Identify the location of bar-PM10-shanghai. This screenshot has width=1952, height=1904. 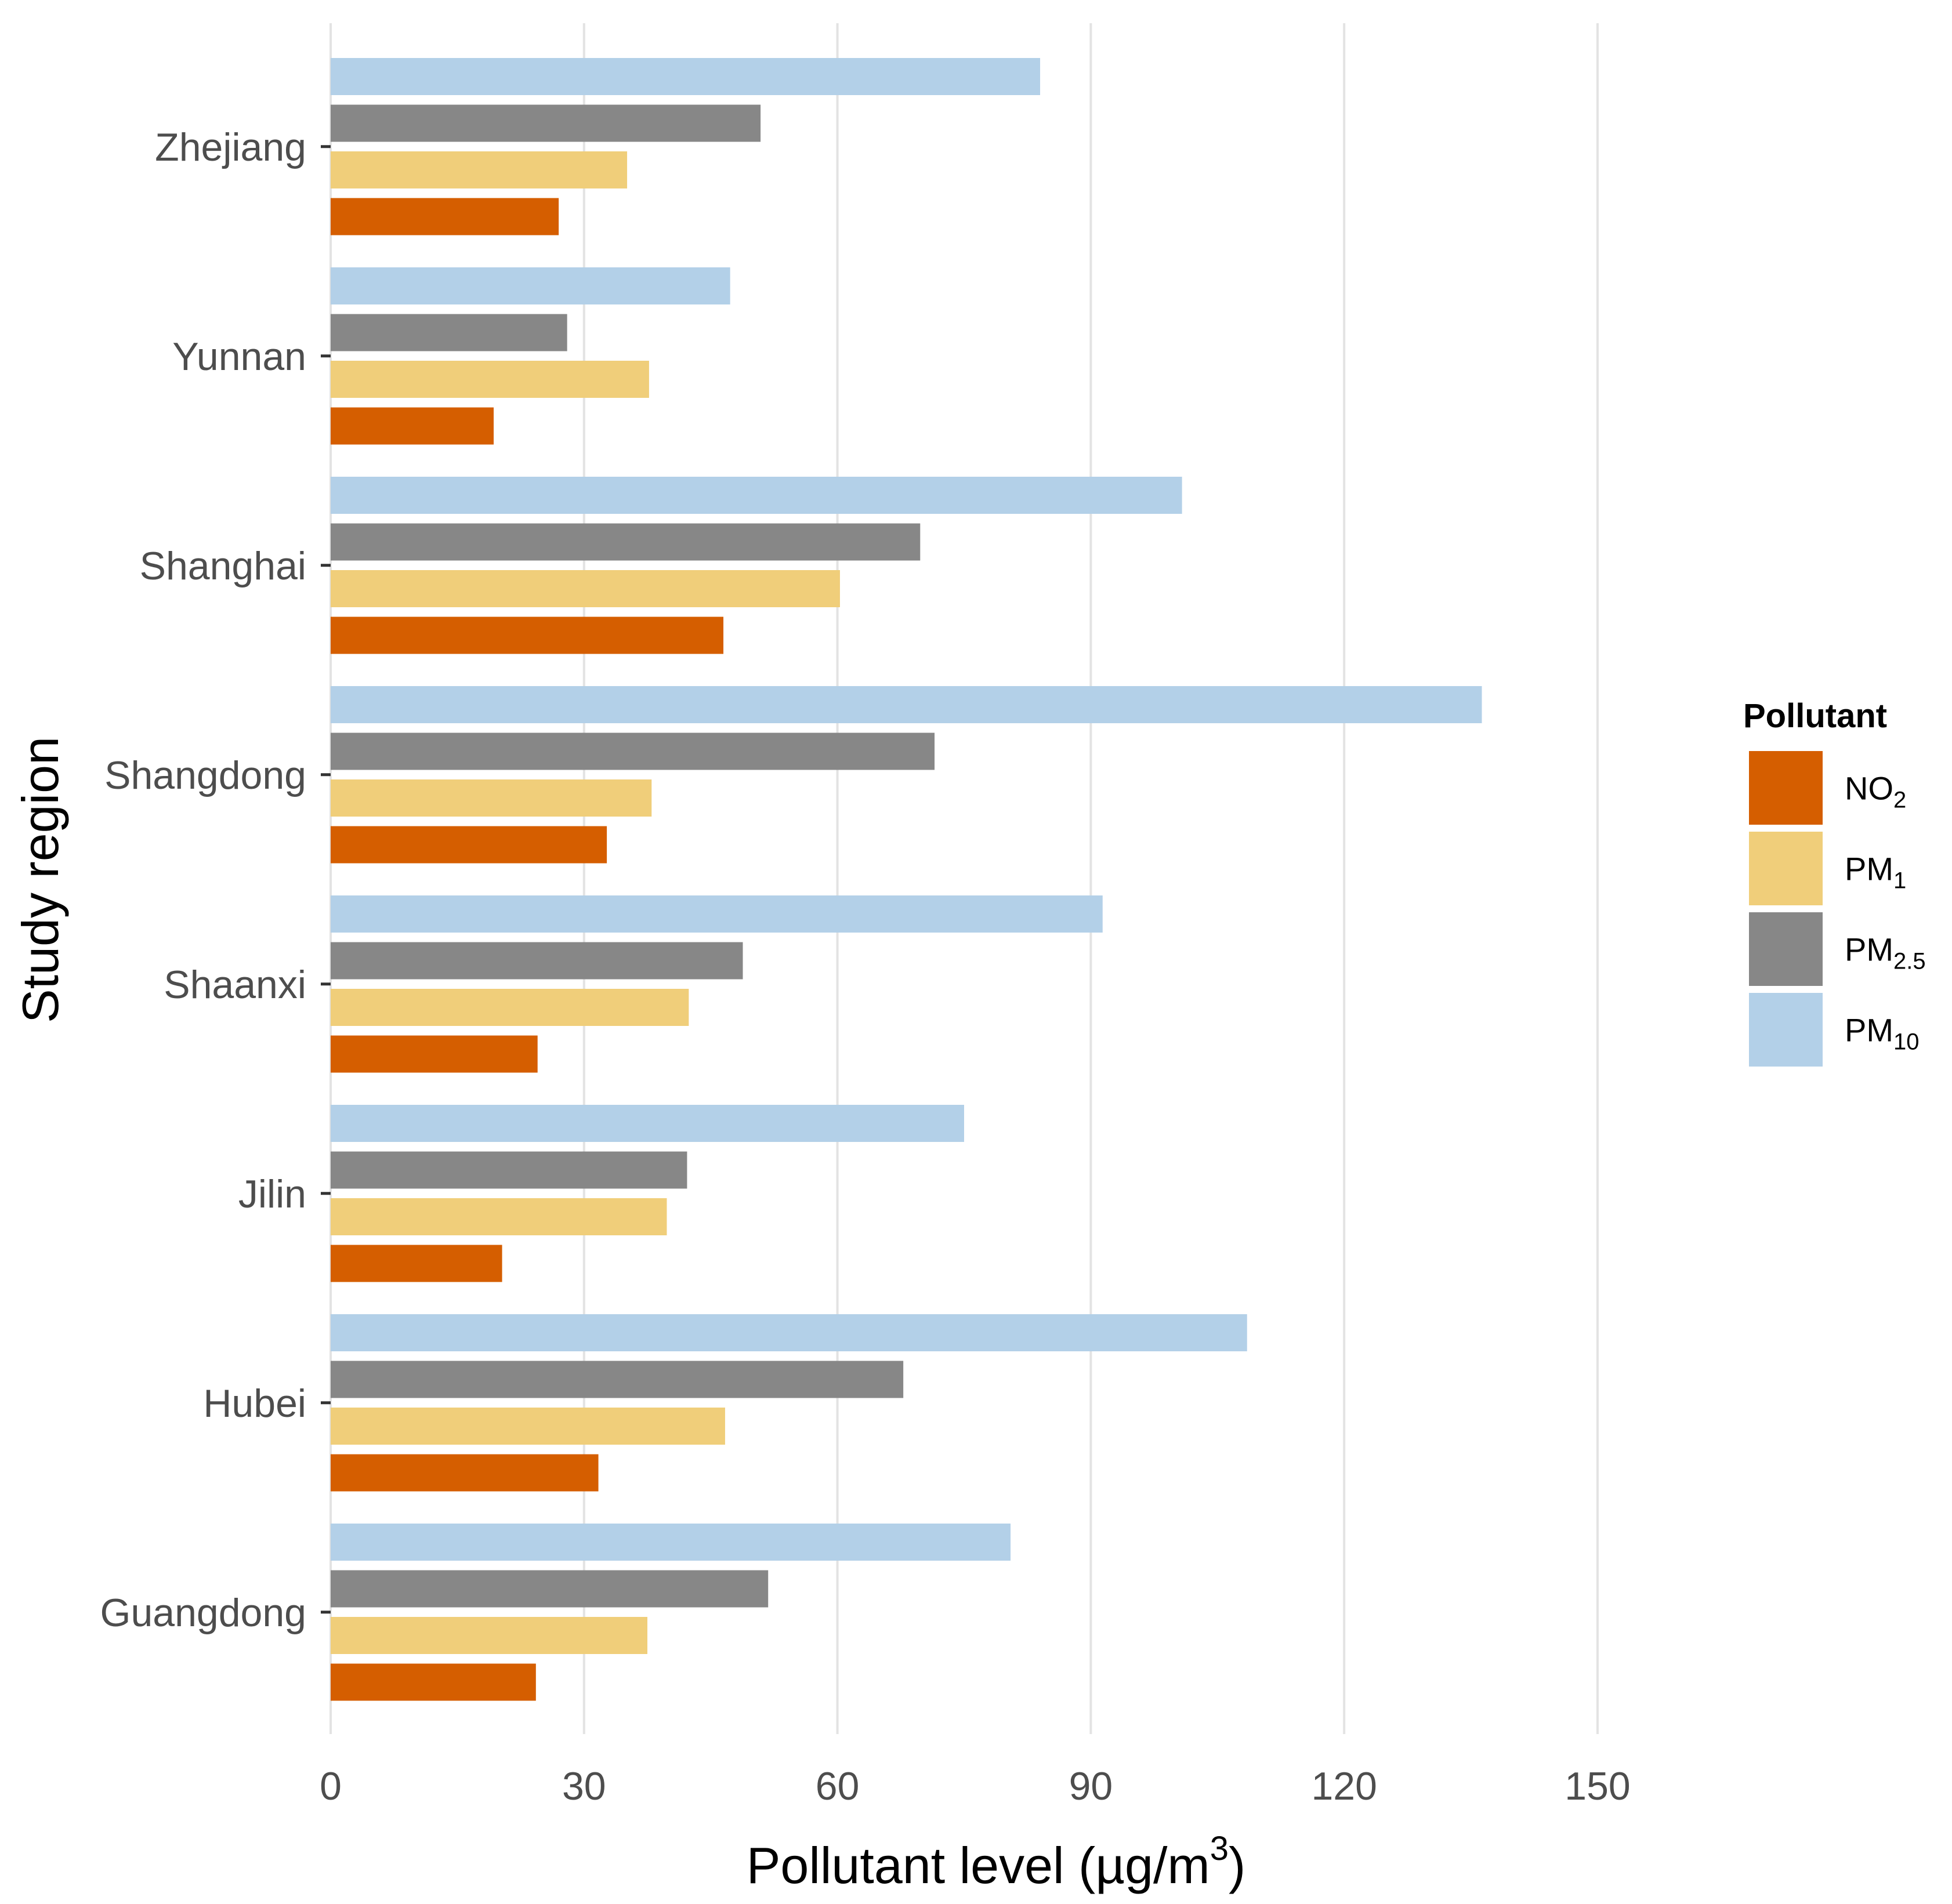
(757, 495).